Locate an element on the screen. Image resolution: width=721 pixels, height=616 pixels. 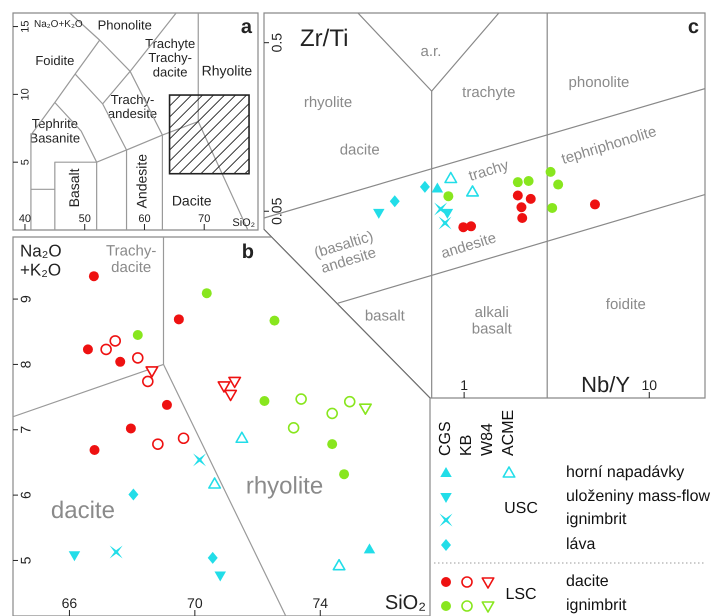
text: USC is located at coordinates (521, 509).